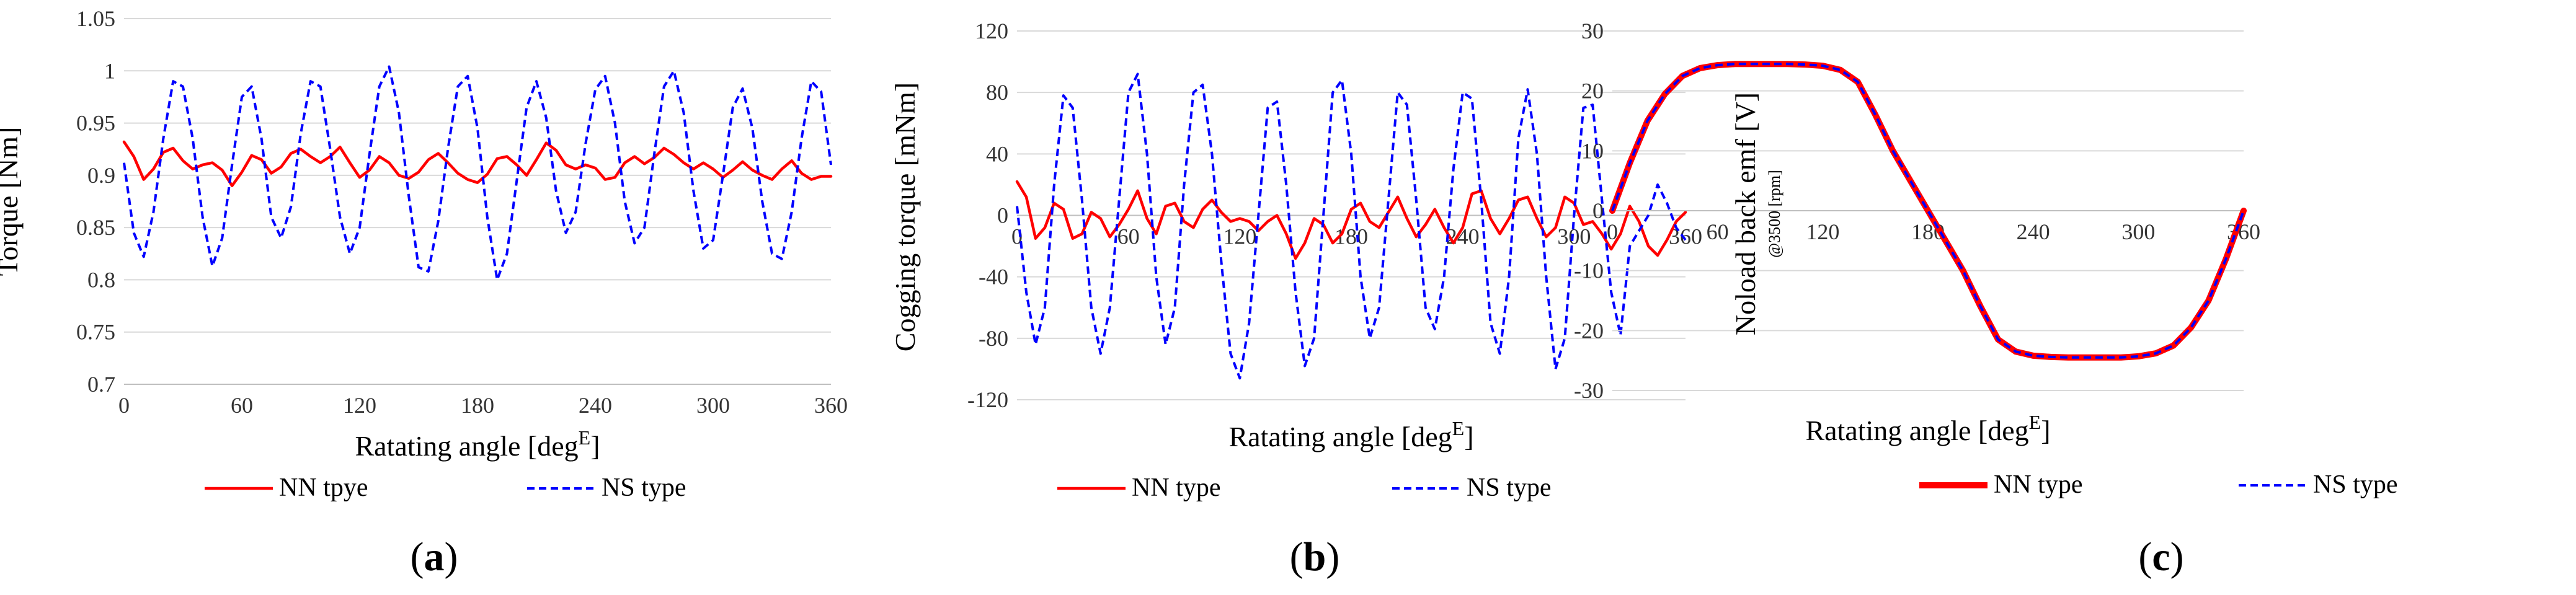  What do you see at coordinates (323, 488) in the screenshot?
I see `legend-label: NN tpye` at bounding box center [323, 488].